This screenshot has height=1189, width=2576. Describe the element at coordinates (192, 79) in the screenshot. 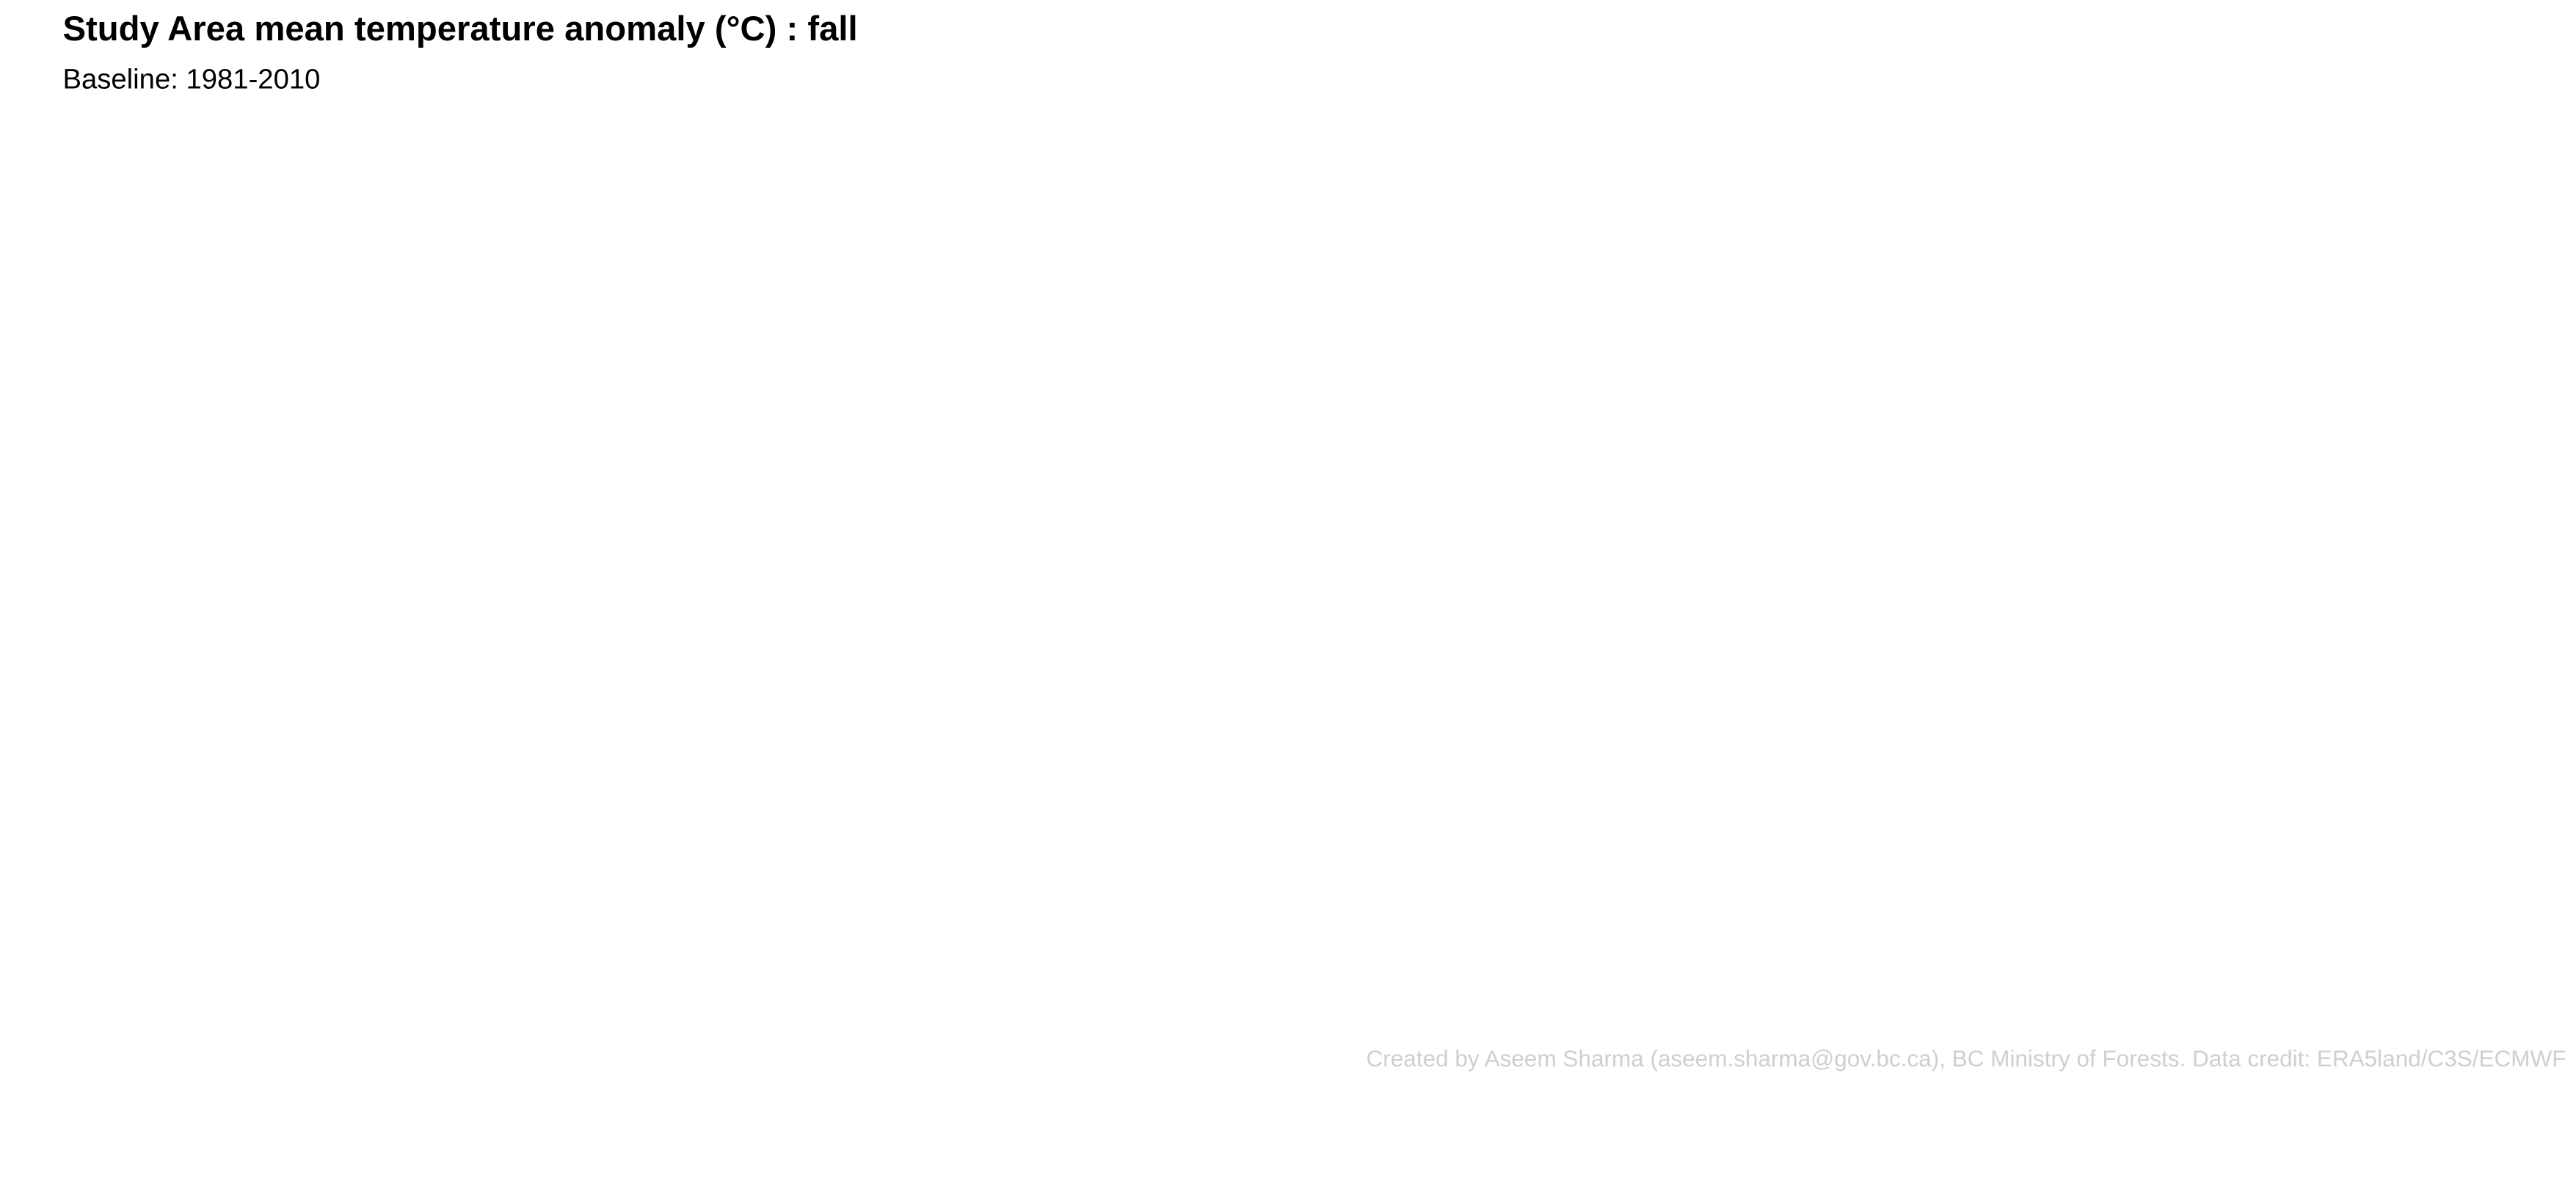

I see `chart-subtitle: Baseline: 1981-2010` at that location.